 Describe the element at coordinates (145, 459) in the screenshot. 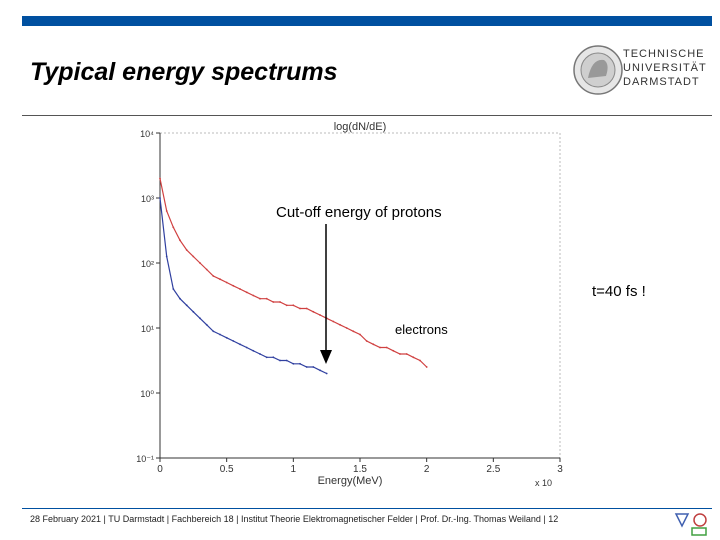

I see `y-tick-label: 10⁻¹` at that location.